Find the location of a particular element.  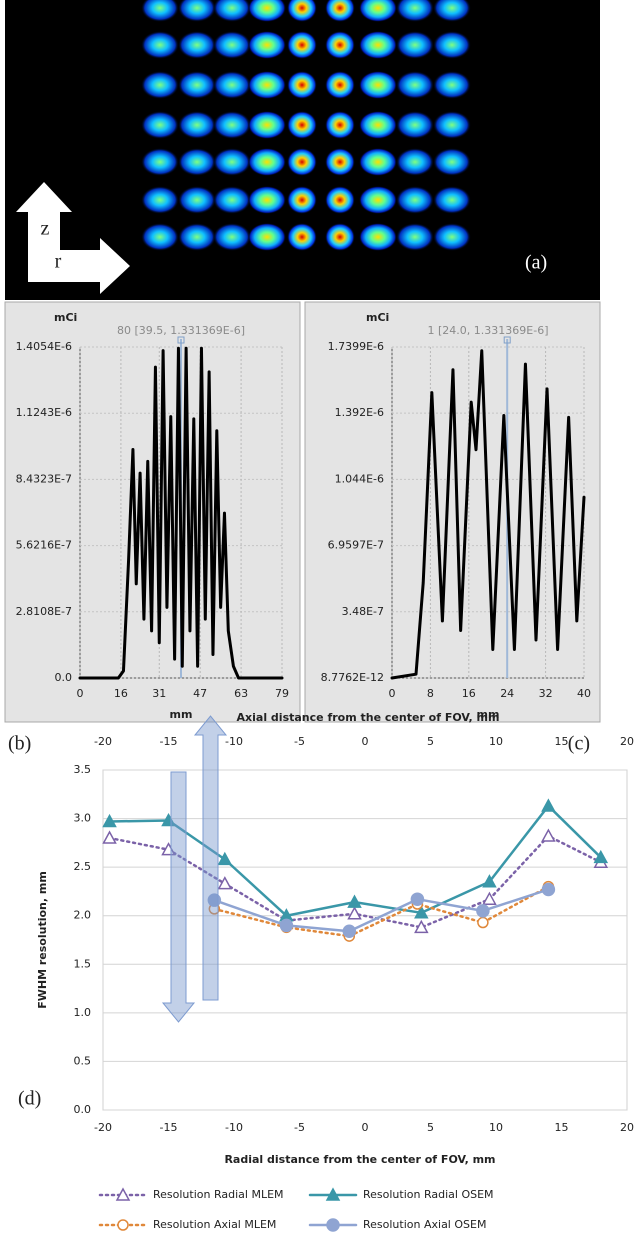

x2-tick-label: 15 is located at coordinates (562, 741).